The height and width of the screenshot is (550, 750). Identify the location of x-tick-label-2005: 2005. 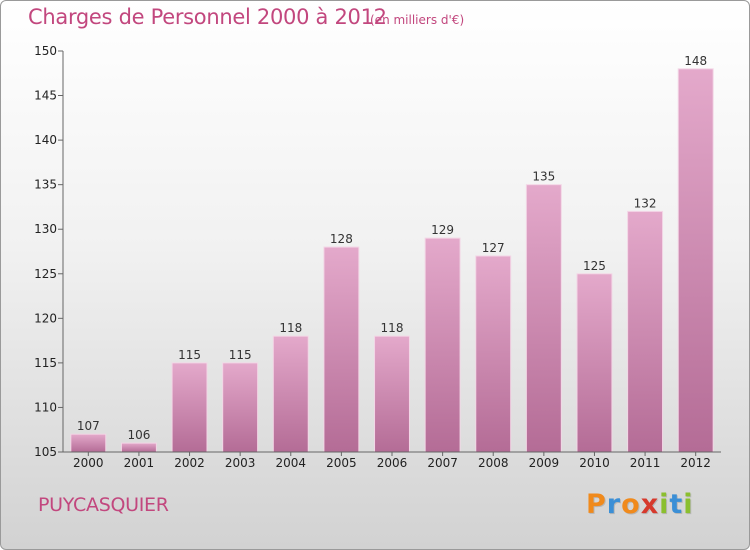
(341, 463).